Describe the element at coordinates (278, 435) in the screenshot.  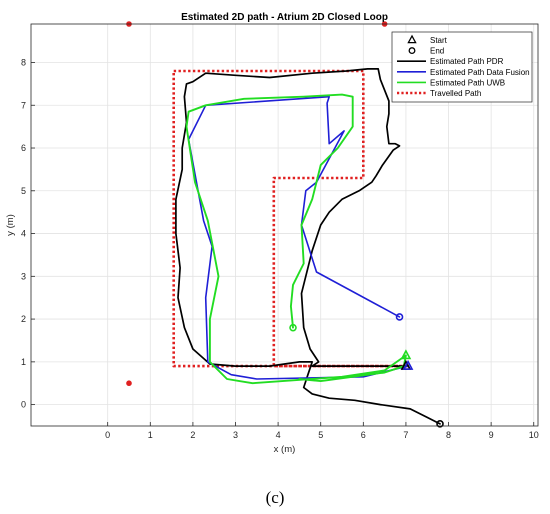
I see `x-tick-label: 4` at that location.